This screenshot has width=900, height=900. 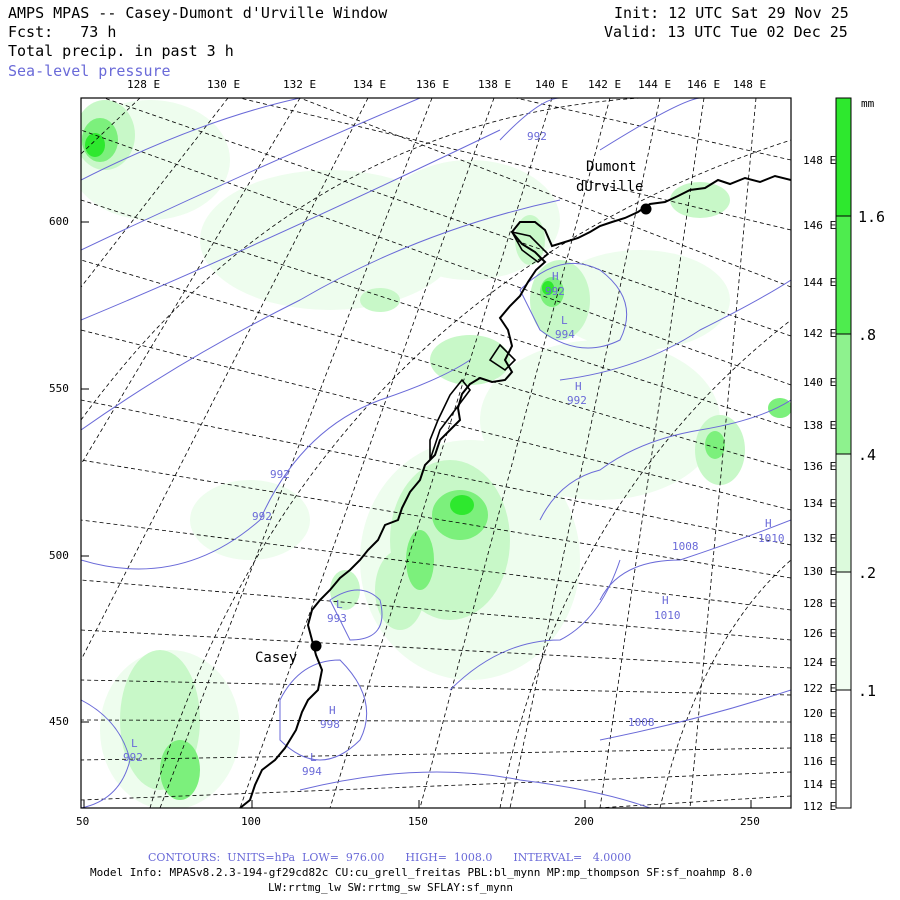 What do you see at coordinates (820, 282) in the screenshot?
I see `right-lon-label: 144 E` at bounding box center [820, 282].